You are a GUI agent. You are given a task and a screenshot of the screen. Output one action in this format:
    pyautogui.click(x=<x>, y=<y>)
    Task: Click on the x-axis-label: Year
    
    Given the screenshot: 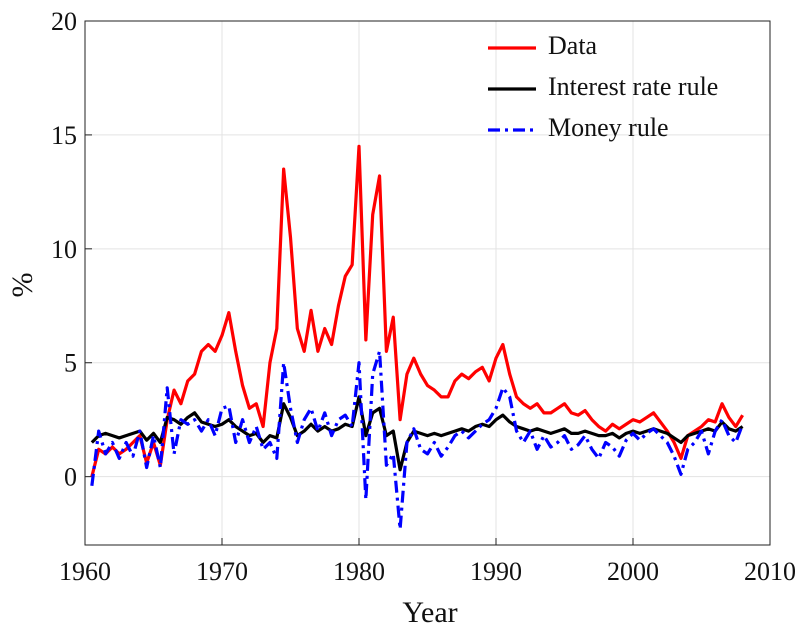 What is the action you would take?
    pyautogui.click(x=429, y=612)
    